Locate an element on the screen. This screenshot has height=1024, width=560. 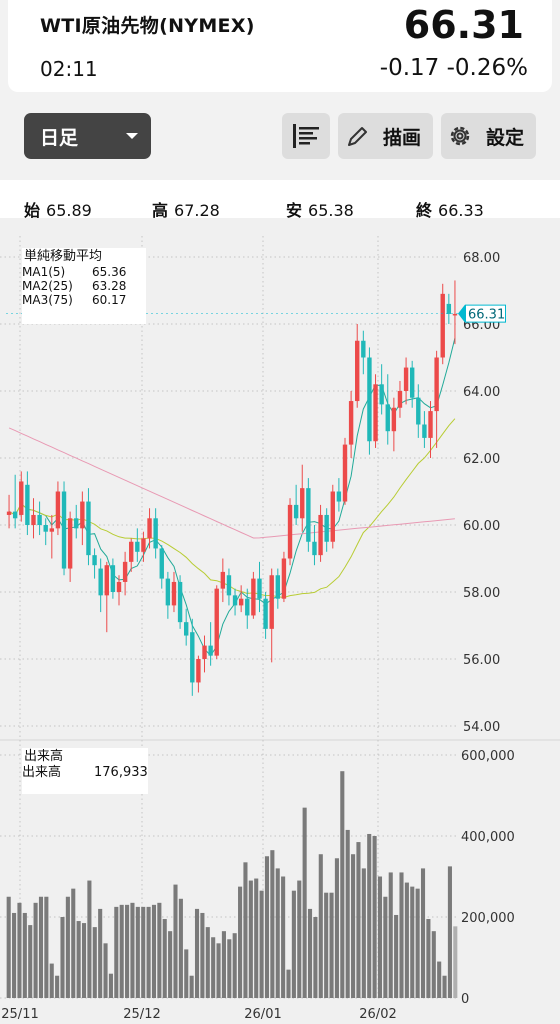
bars-icon is located at coordinates (306, 136).